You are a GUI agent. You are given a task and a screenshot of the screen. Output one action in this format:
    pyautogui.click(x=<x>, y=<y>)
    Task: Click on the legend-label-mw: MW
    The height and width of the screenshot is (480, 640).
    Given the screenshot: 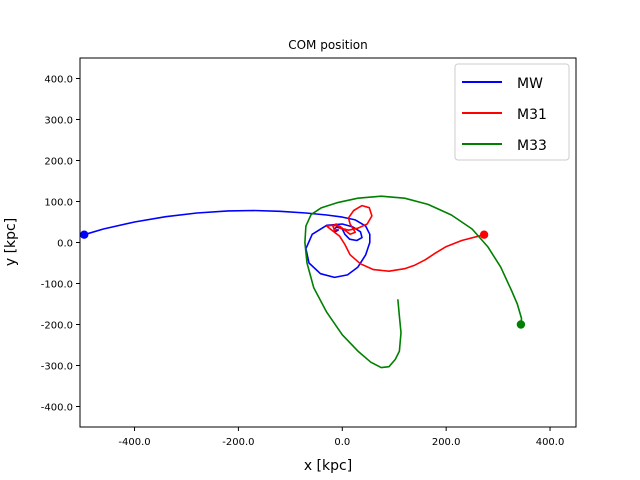 What is the action you would take?
    pyautogui.click(x=530, y=84)
    